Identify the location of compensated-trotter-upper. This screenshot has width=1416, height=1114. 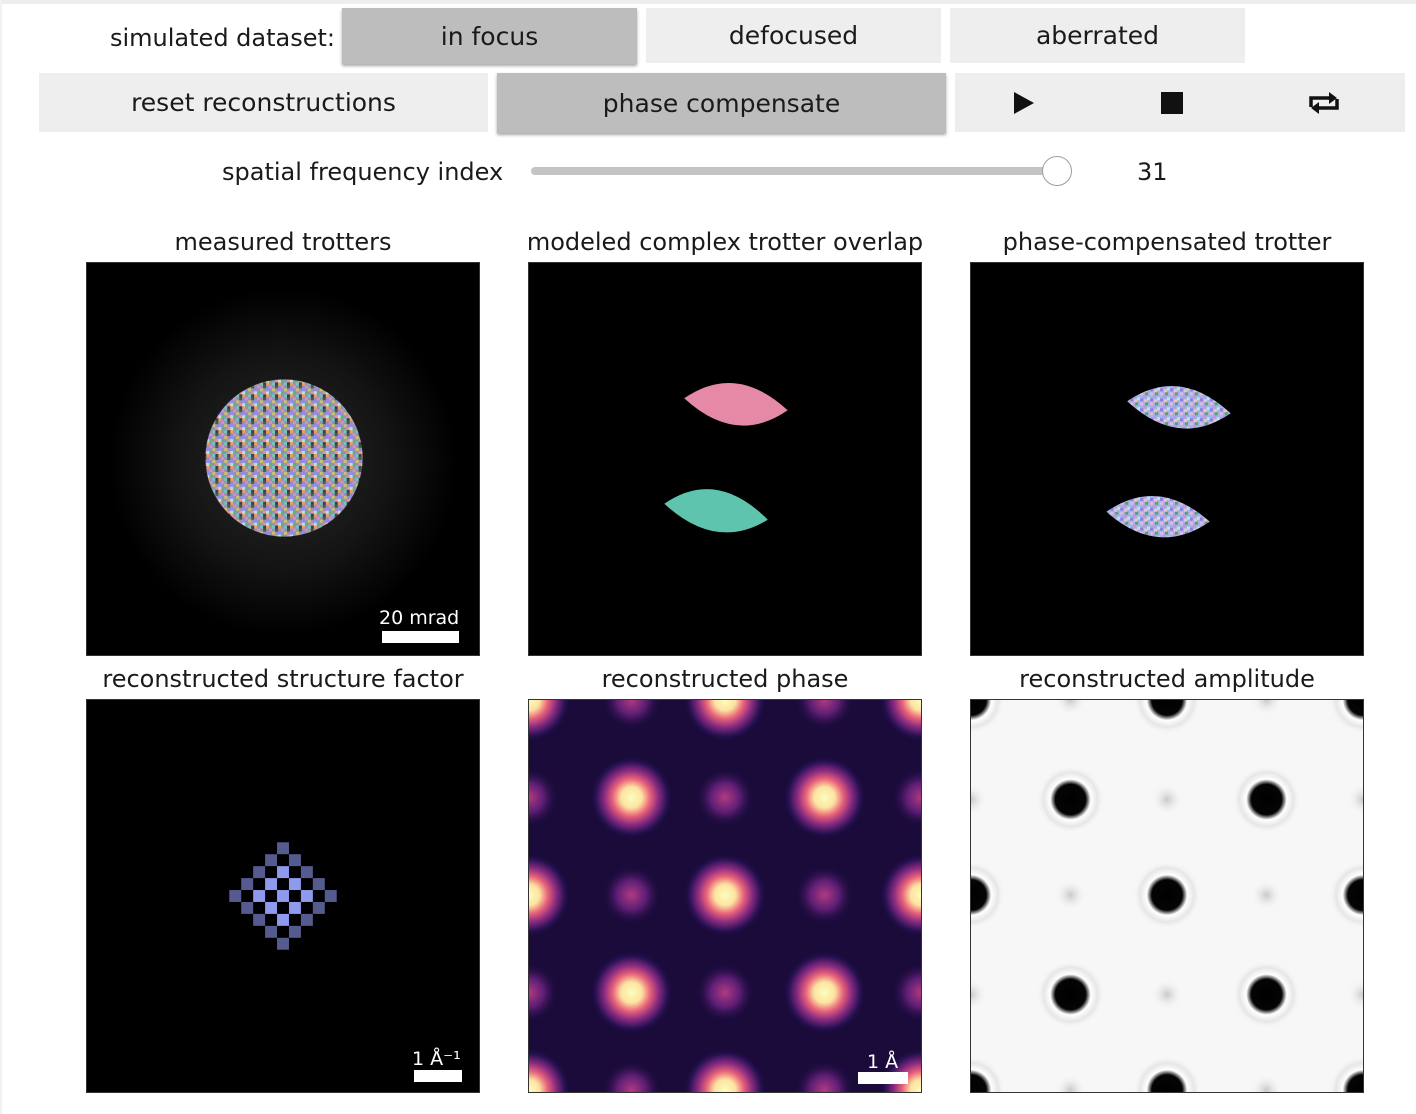
(1179, 407).